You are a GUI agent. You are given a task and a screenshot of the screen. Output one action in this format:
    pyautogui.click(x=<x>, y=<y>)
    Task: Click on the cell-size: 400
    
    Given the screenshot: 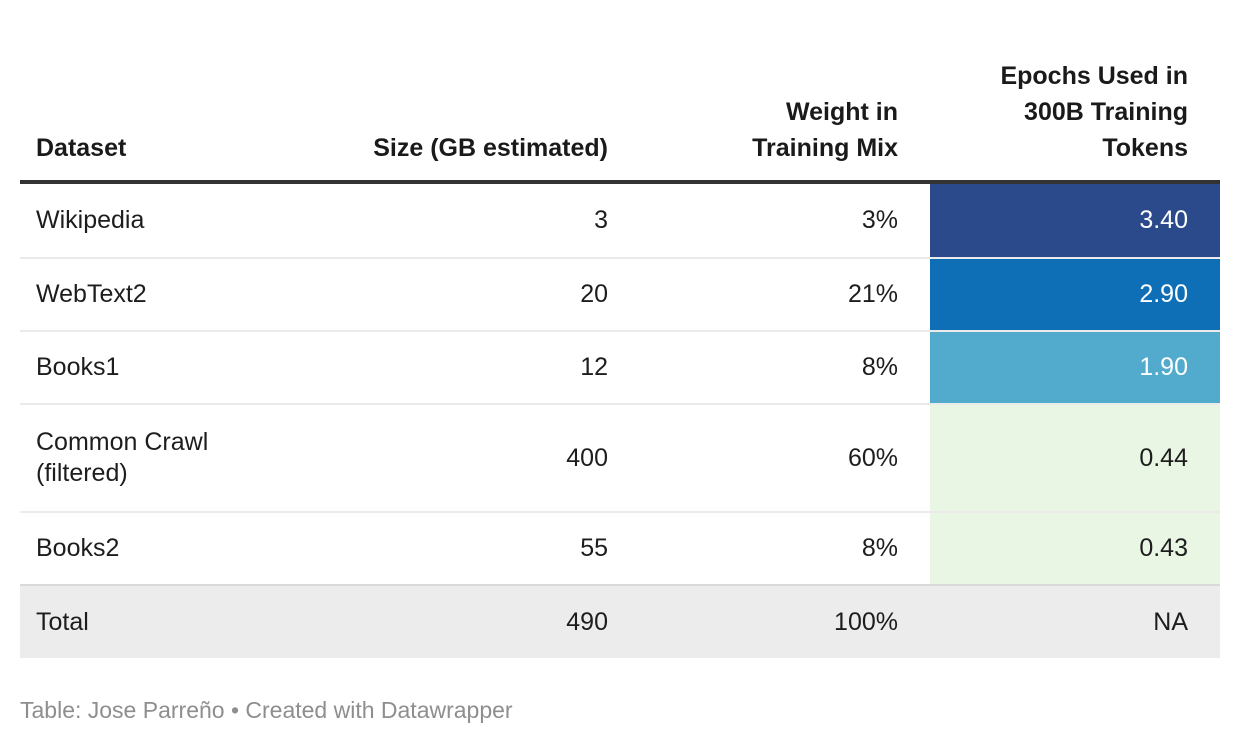 What is the action you would take?
    pyautogui.click(x=587, y=457)
    